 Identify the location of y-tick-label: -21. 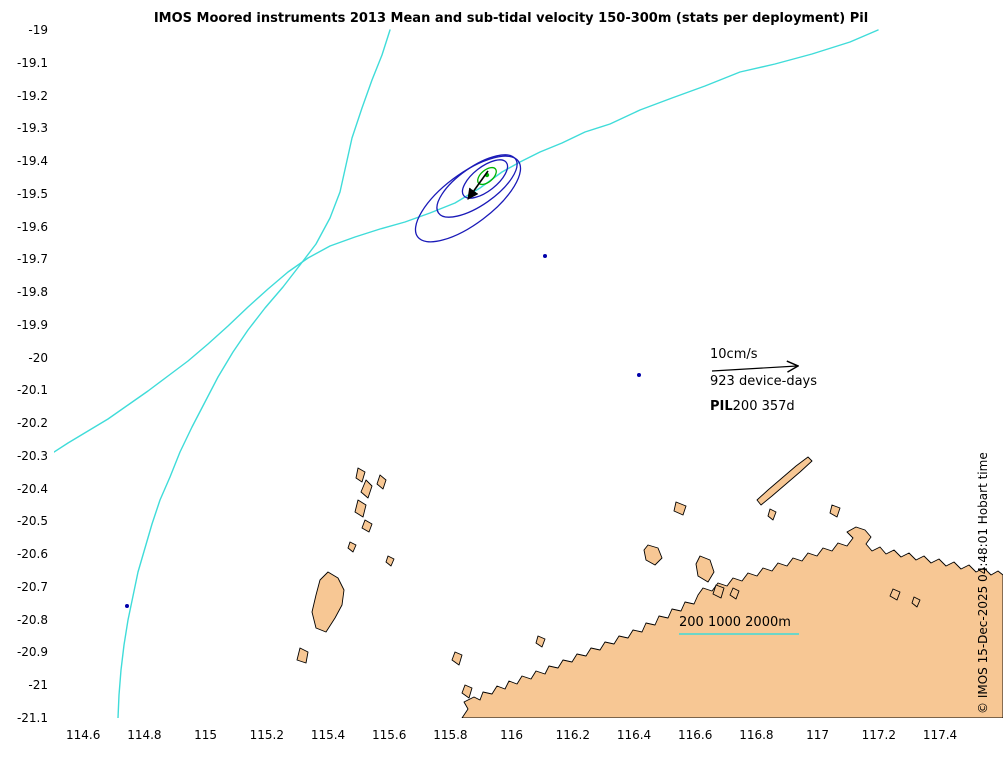
(38, 685).